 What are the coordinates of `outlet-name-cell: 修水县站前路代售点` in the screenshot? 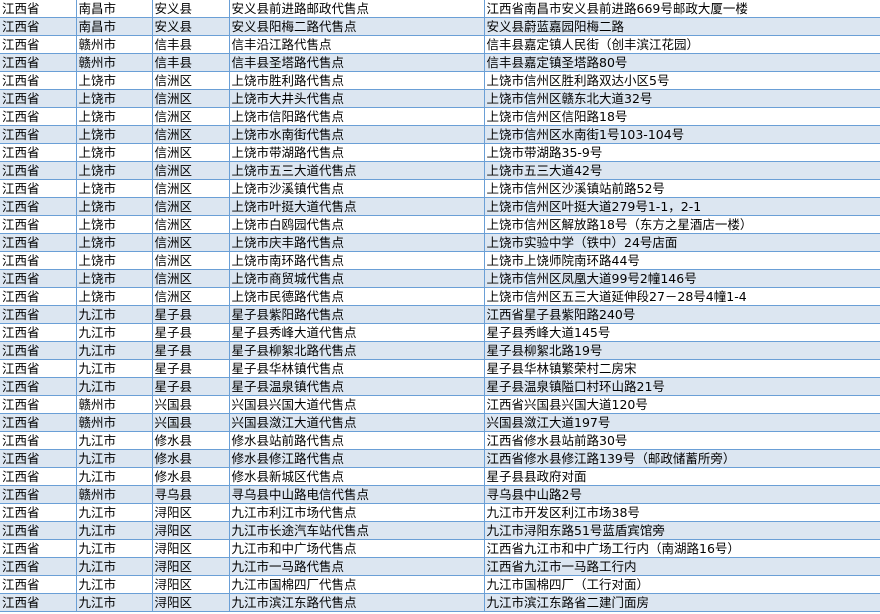 It's located at (357, 440).